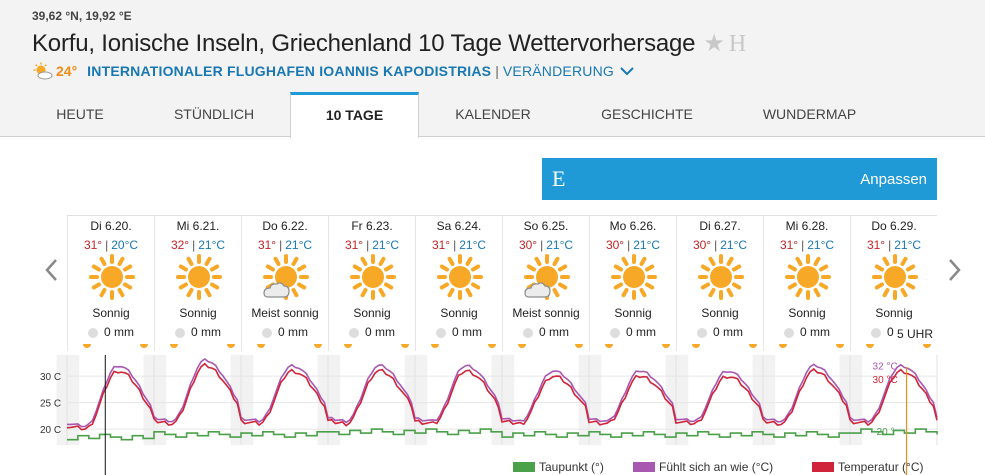  I want to click on mostly-sunny-icon, so click(286, 277).